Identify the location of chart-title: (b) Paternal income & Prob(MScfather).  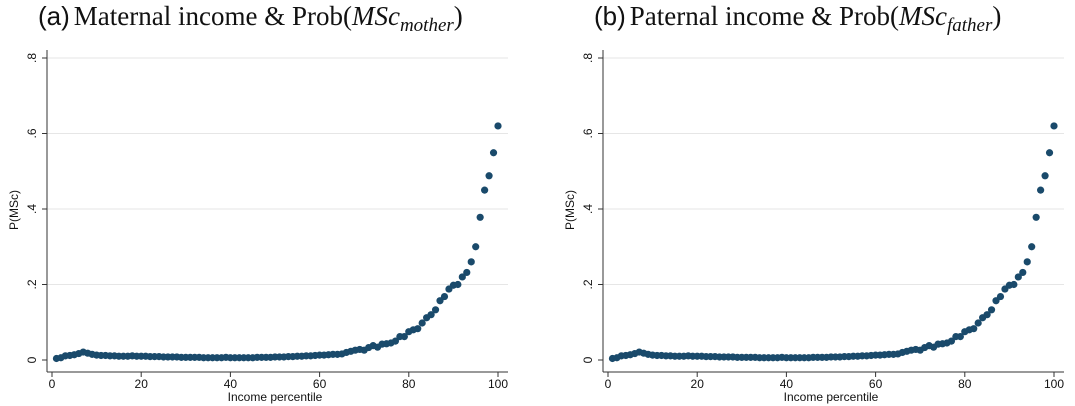
(798, 18).